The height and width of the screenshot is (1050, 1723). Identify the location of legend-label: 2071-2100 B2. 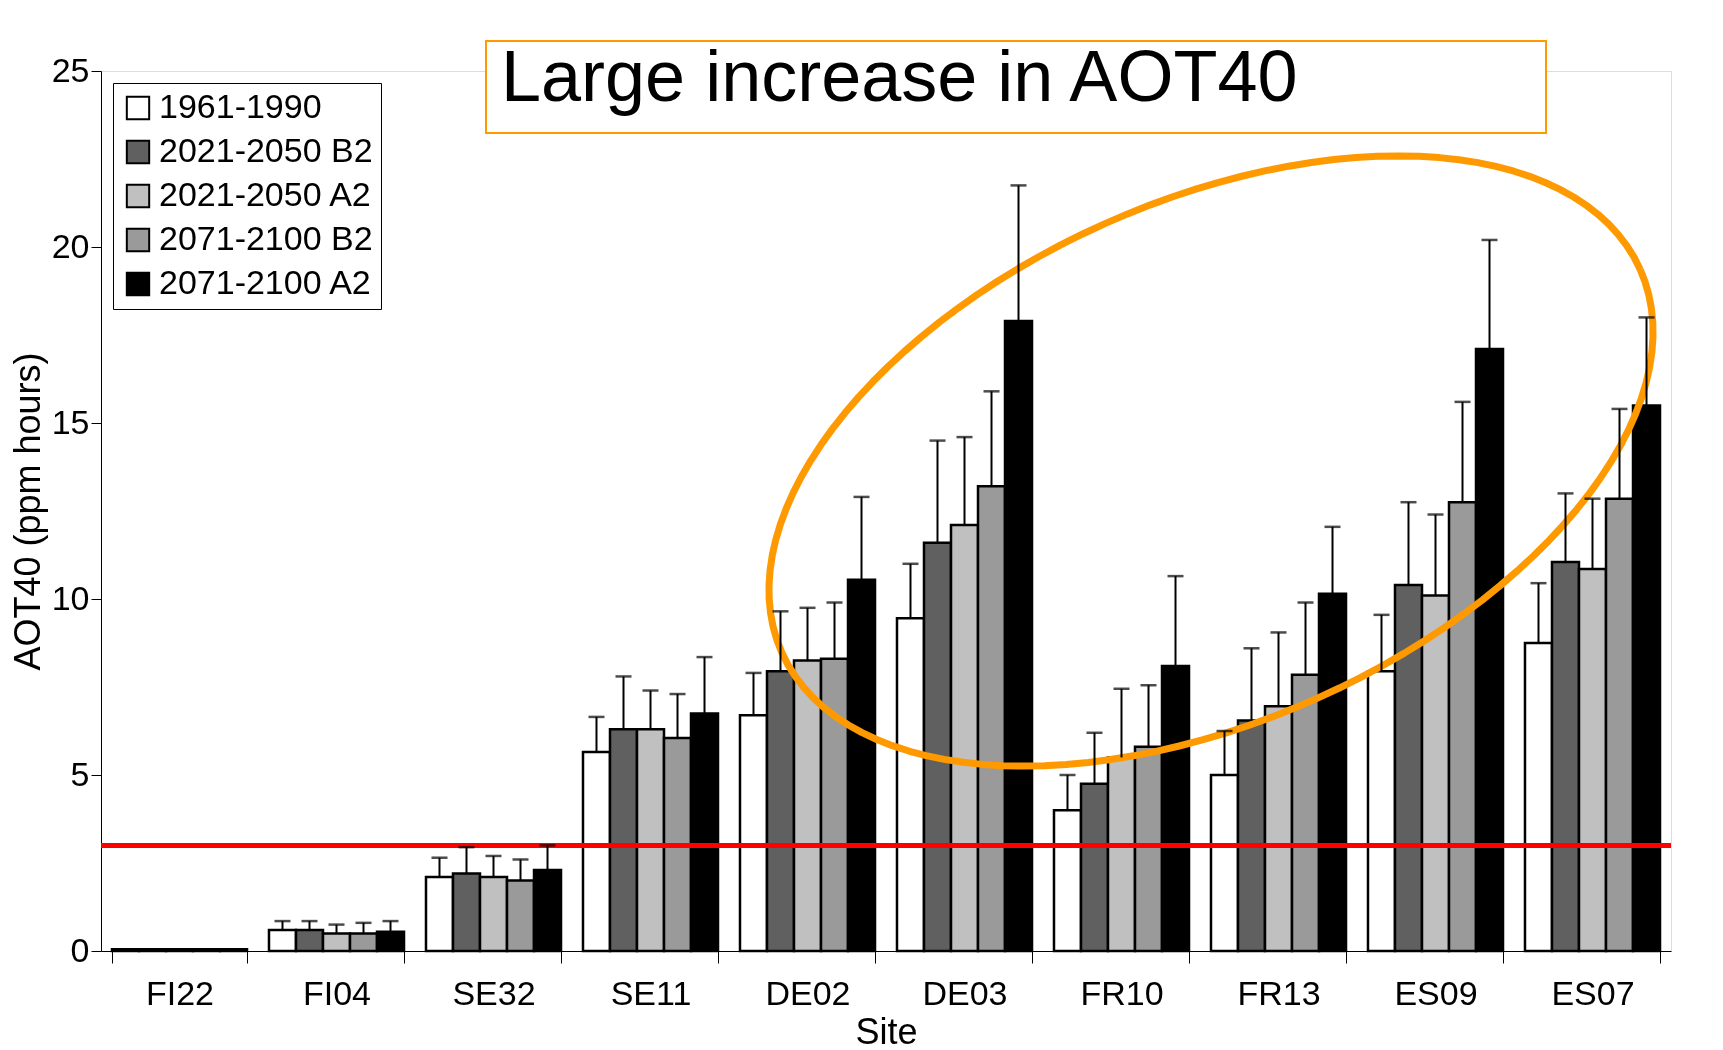
(266, 238).